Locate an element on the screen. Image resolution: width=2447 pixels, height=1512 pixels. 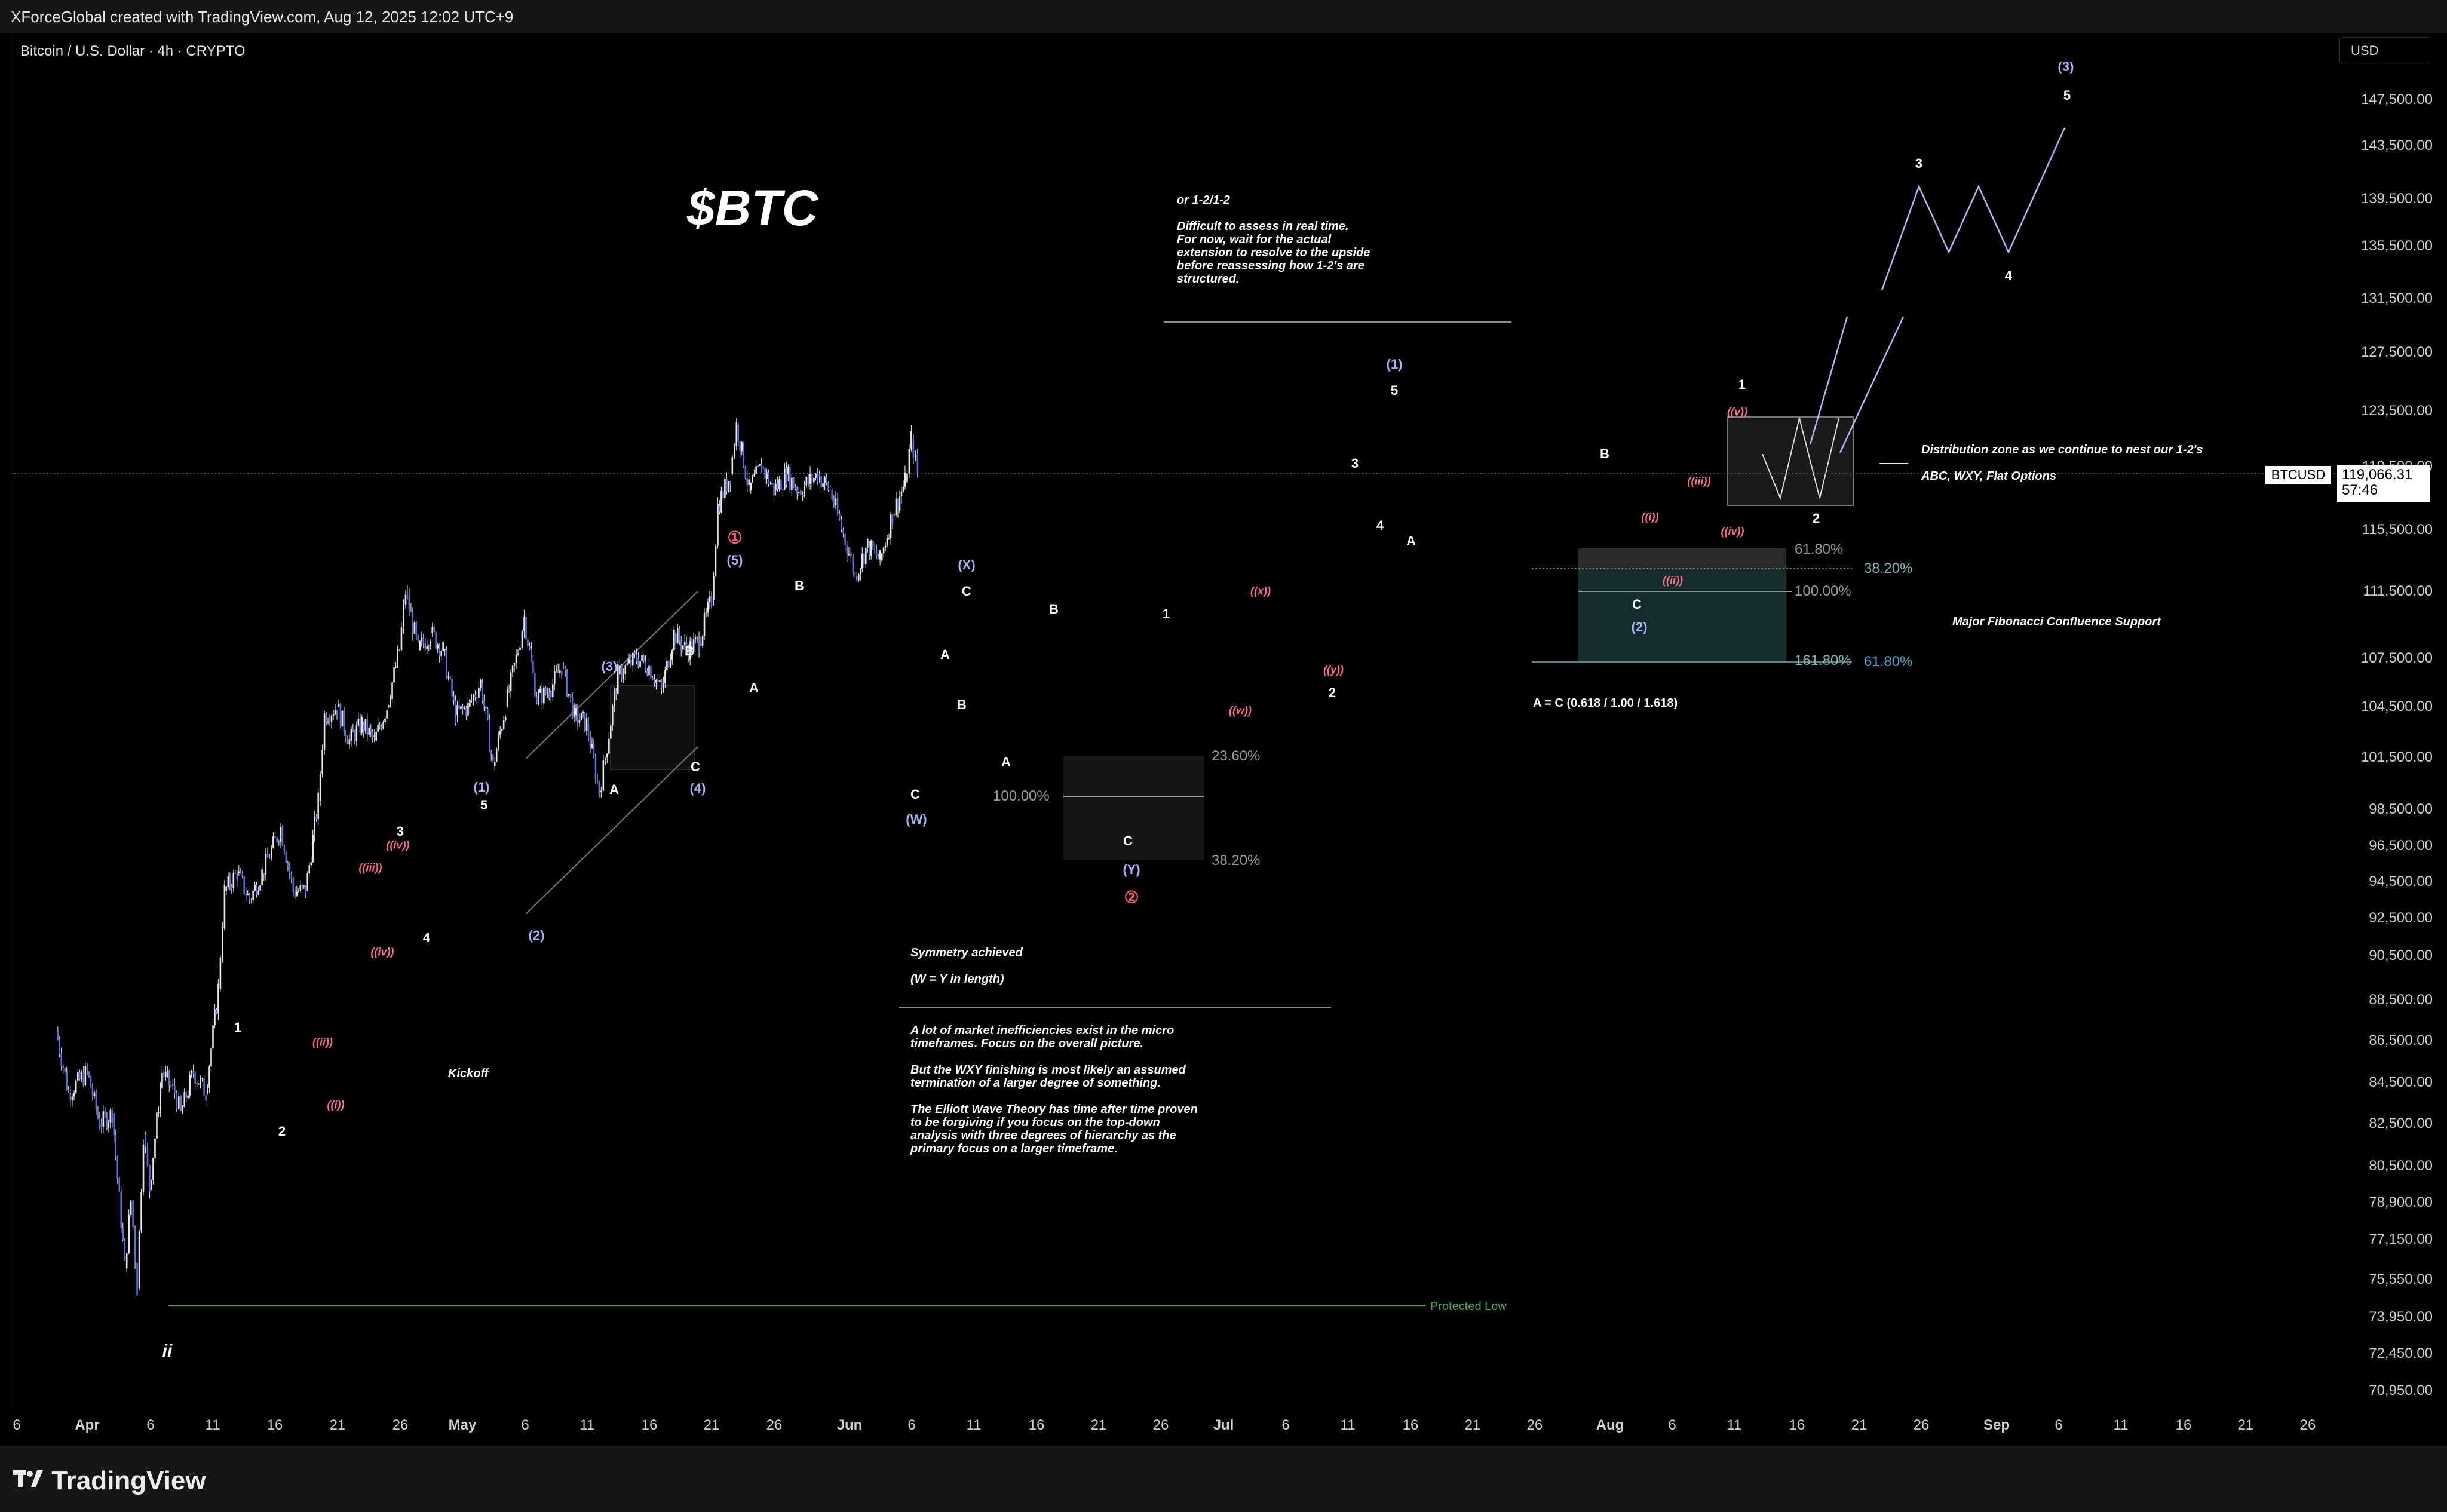
currency-button: USD is located at coordinates (2384, 50).